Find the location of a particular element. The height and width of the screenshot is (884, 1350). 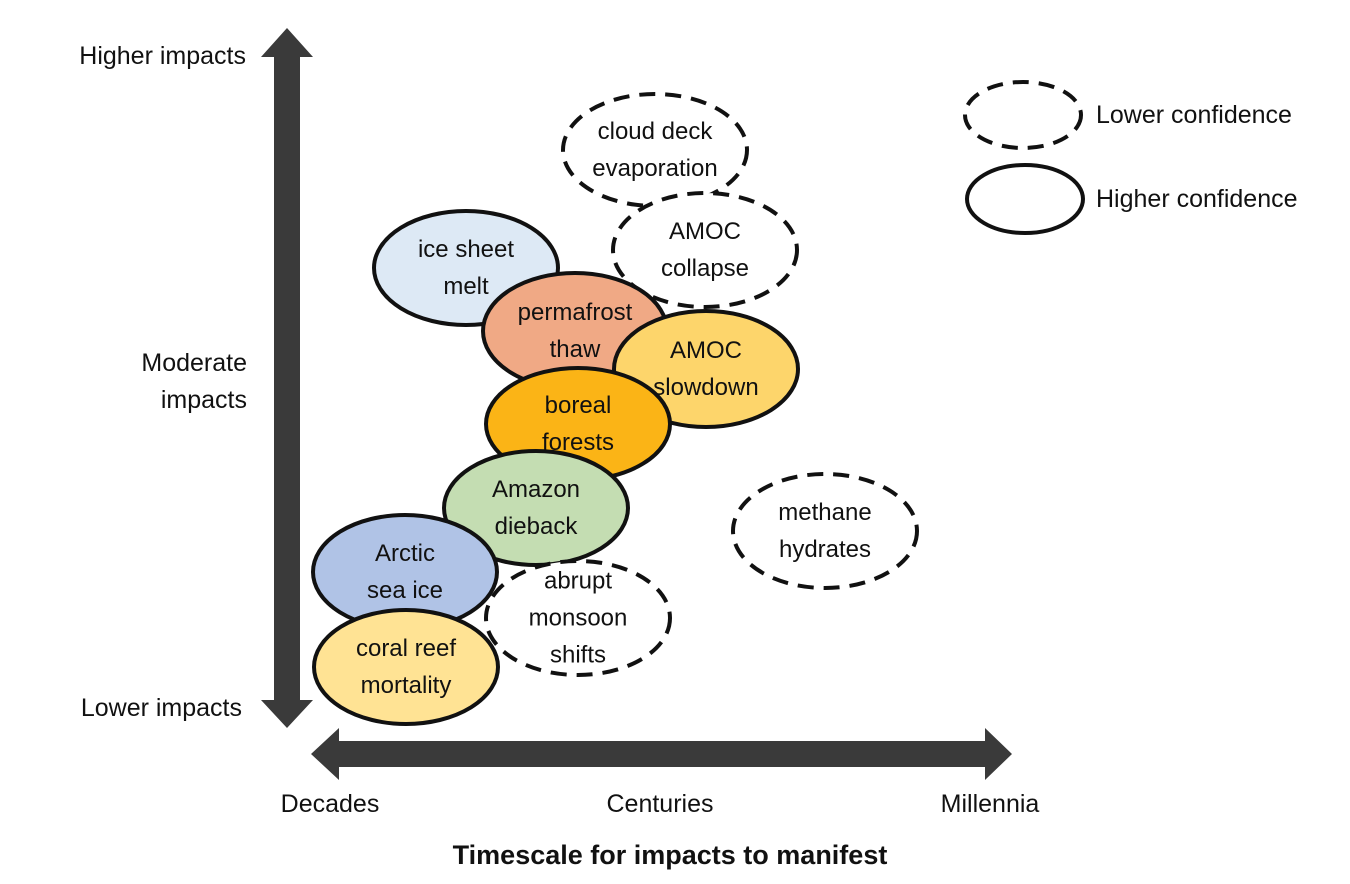

amoc-collapse-label-line2: collapse is located at coordinates (705, 268).